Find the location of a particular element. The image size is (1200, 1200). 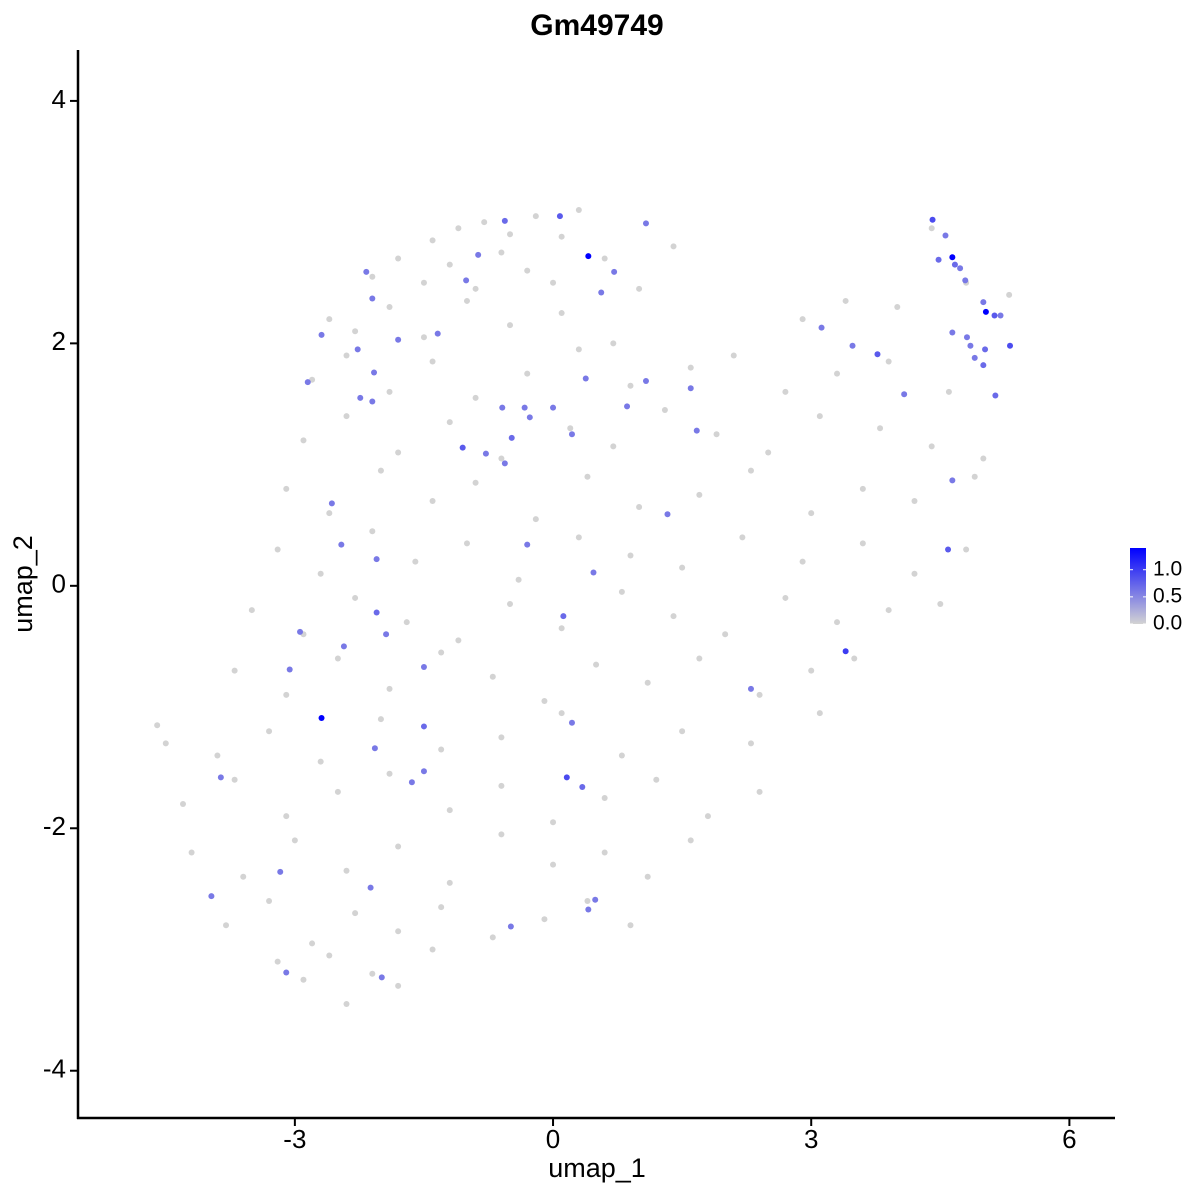

y-tick-label: 0 is located at coordinates (59, 584).